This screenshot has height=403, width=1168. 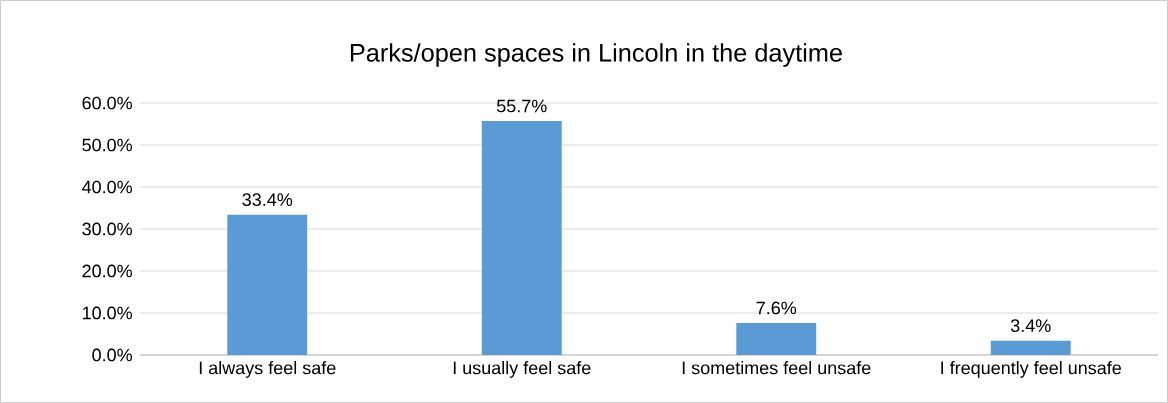 What do you see at coordinates (521, 106) in the screenshot?
I see `data-label: 55.7%` at bounding box center [521, 106].